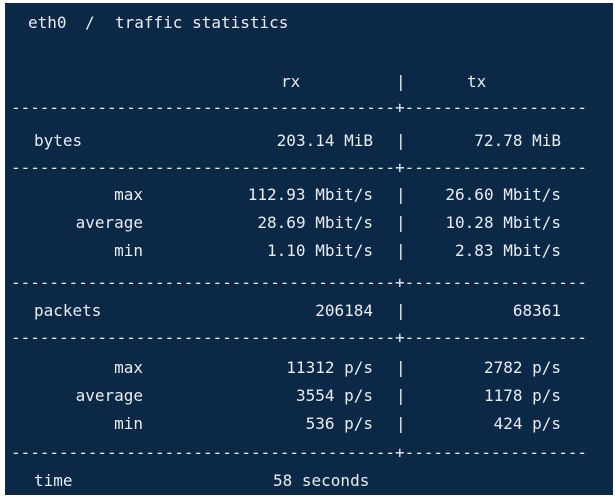 This screenshot has width=615, height=497. I want to click on bytes-label: bytes, so click(58, 140).